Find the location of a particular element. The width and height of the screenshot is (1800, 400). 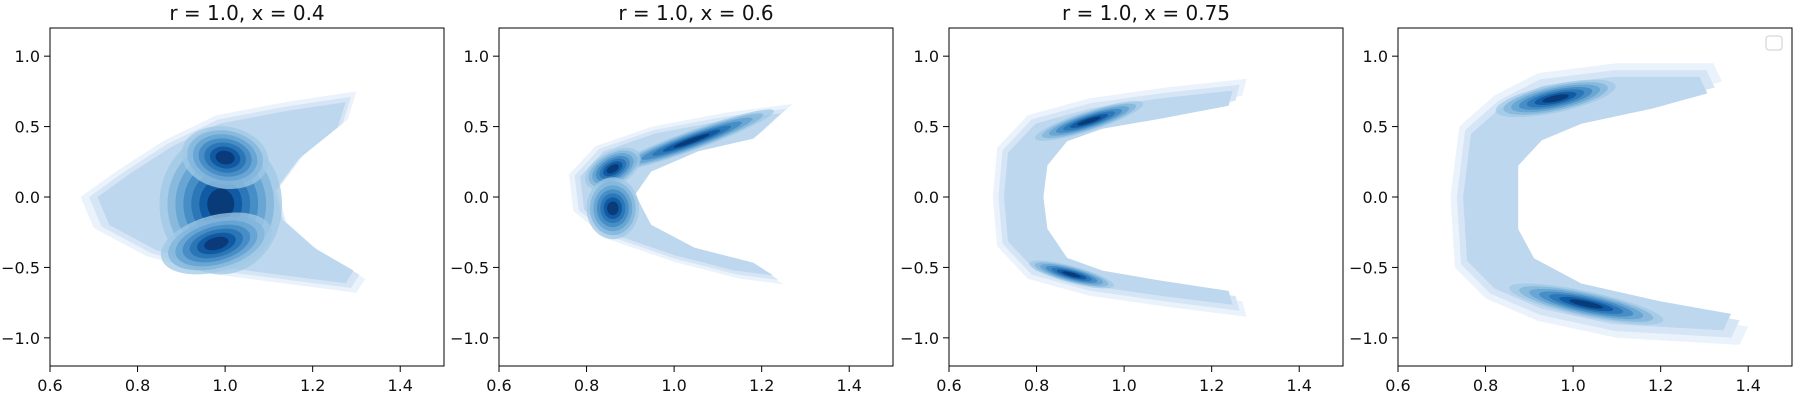

panel-title: r = 1.0, x = 0.4 is located at coordinates (246, 13).